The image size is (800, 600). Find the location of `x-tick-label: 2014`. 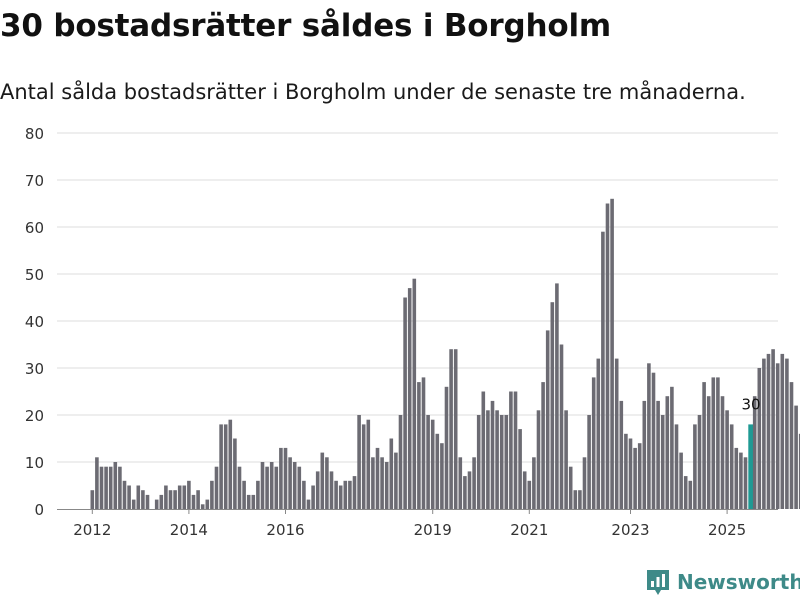

x-tick-label: 2014 is located at coordinates (189, 530).